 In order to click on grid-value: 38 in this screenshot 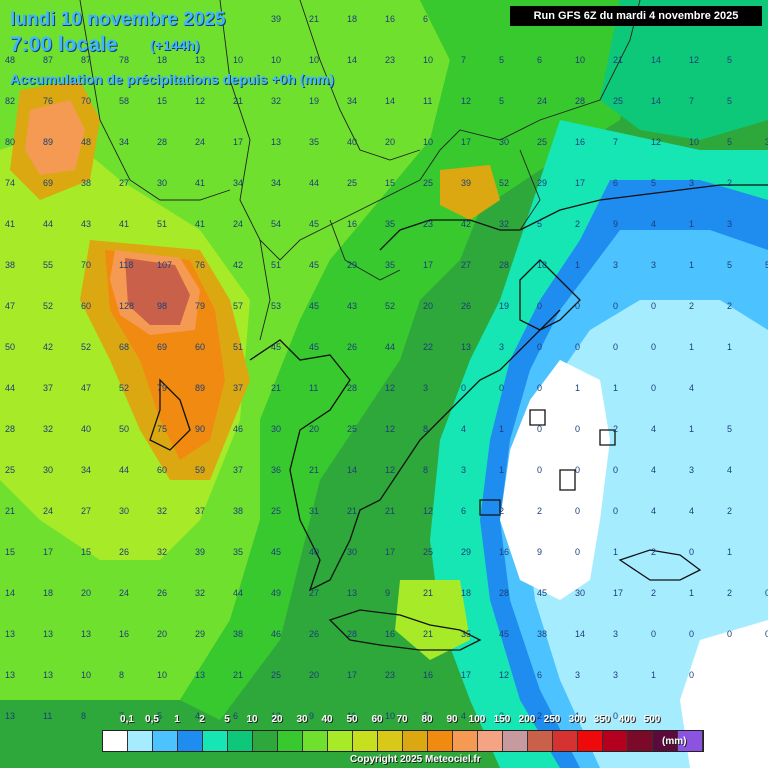, I will do `click(10, 265)`.